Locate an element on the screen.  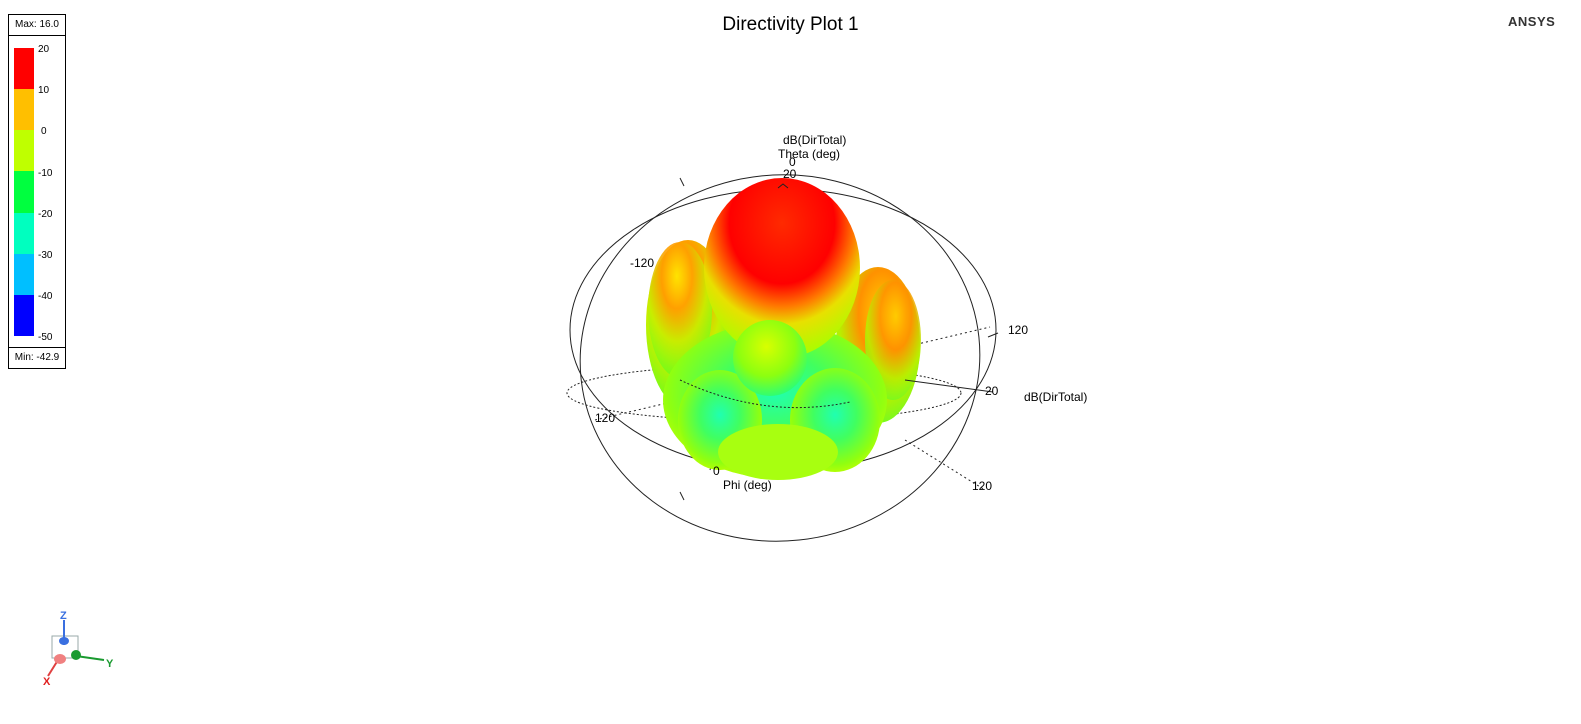
legend-tick: -30 is located at coordinates (45, 255).